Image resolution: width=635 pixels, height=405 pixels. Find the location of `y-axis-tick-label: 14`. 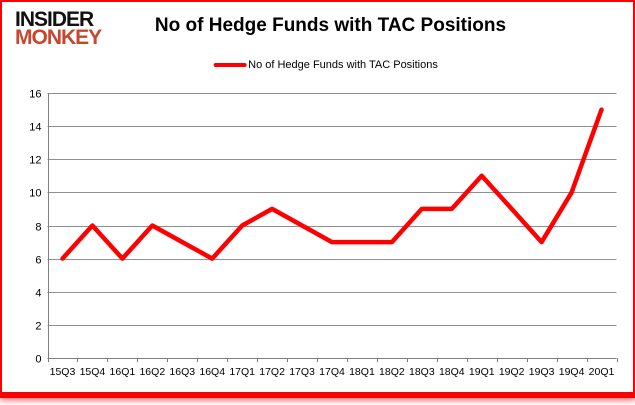

y-axis-tick-label: 14 is located at coordinates (35, 128).